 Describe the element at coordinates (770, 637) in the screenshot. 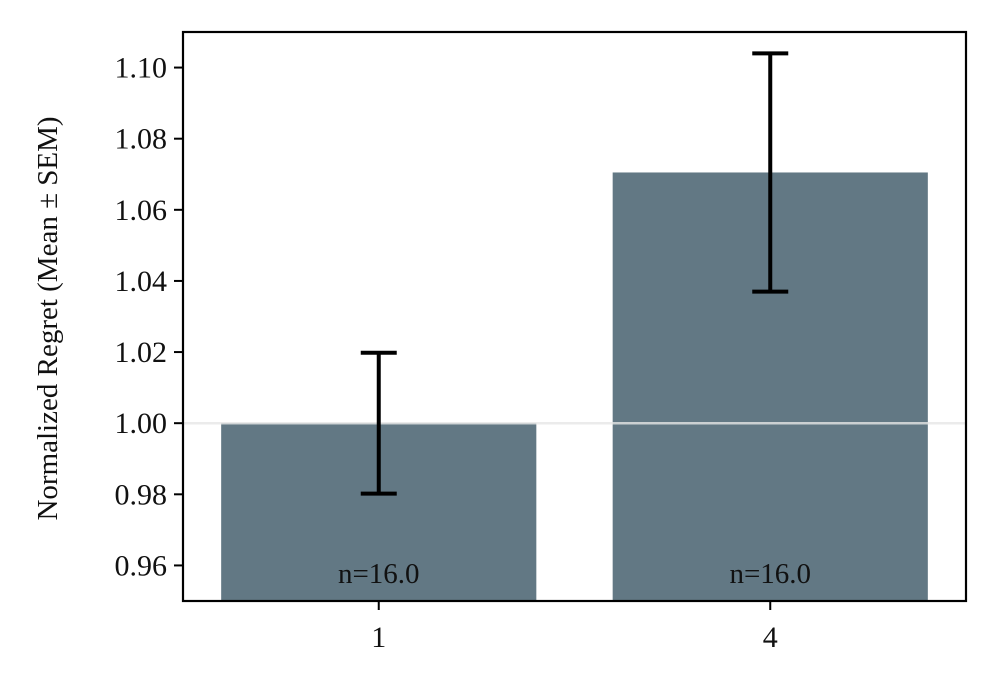

I see `x-tick-label: 4` at that location.